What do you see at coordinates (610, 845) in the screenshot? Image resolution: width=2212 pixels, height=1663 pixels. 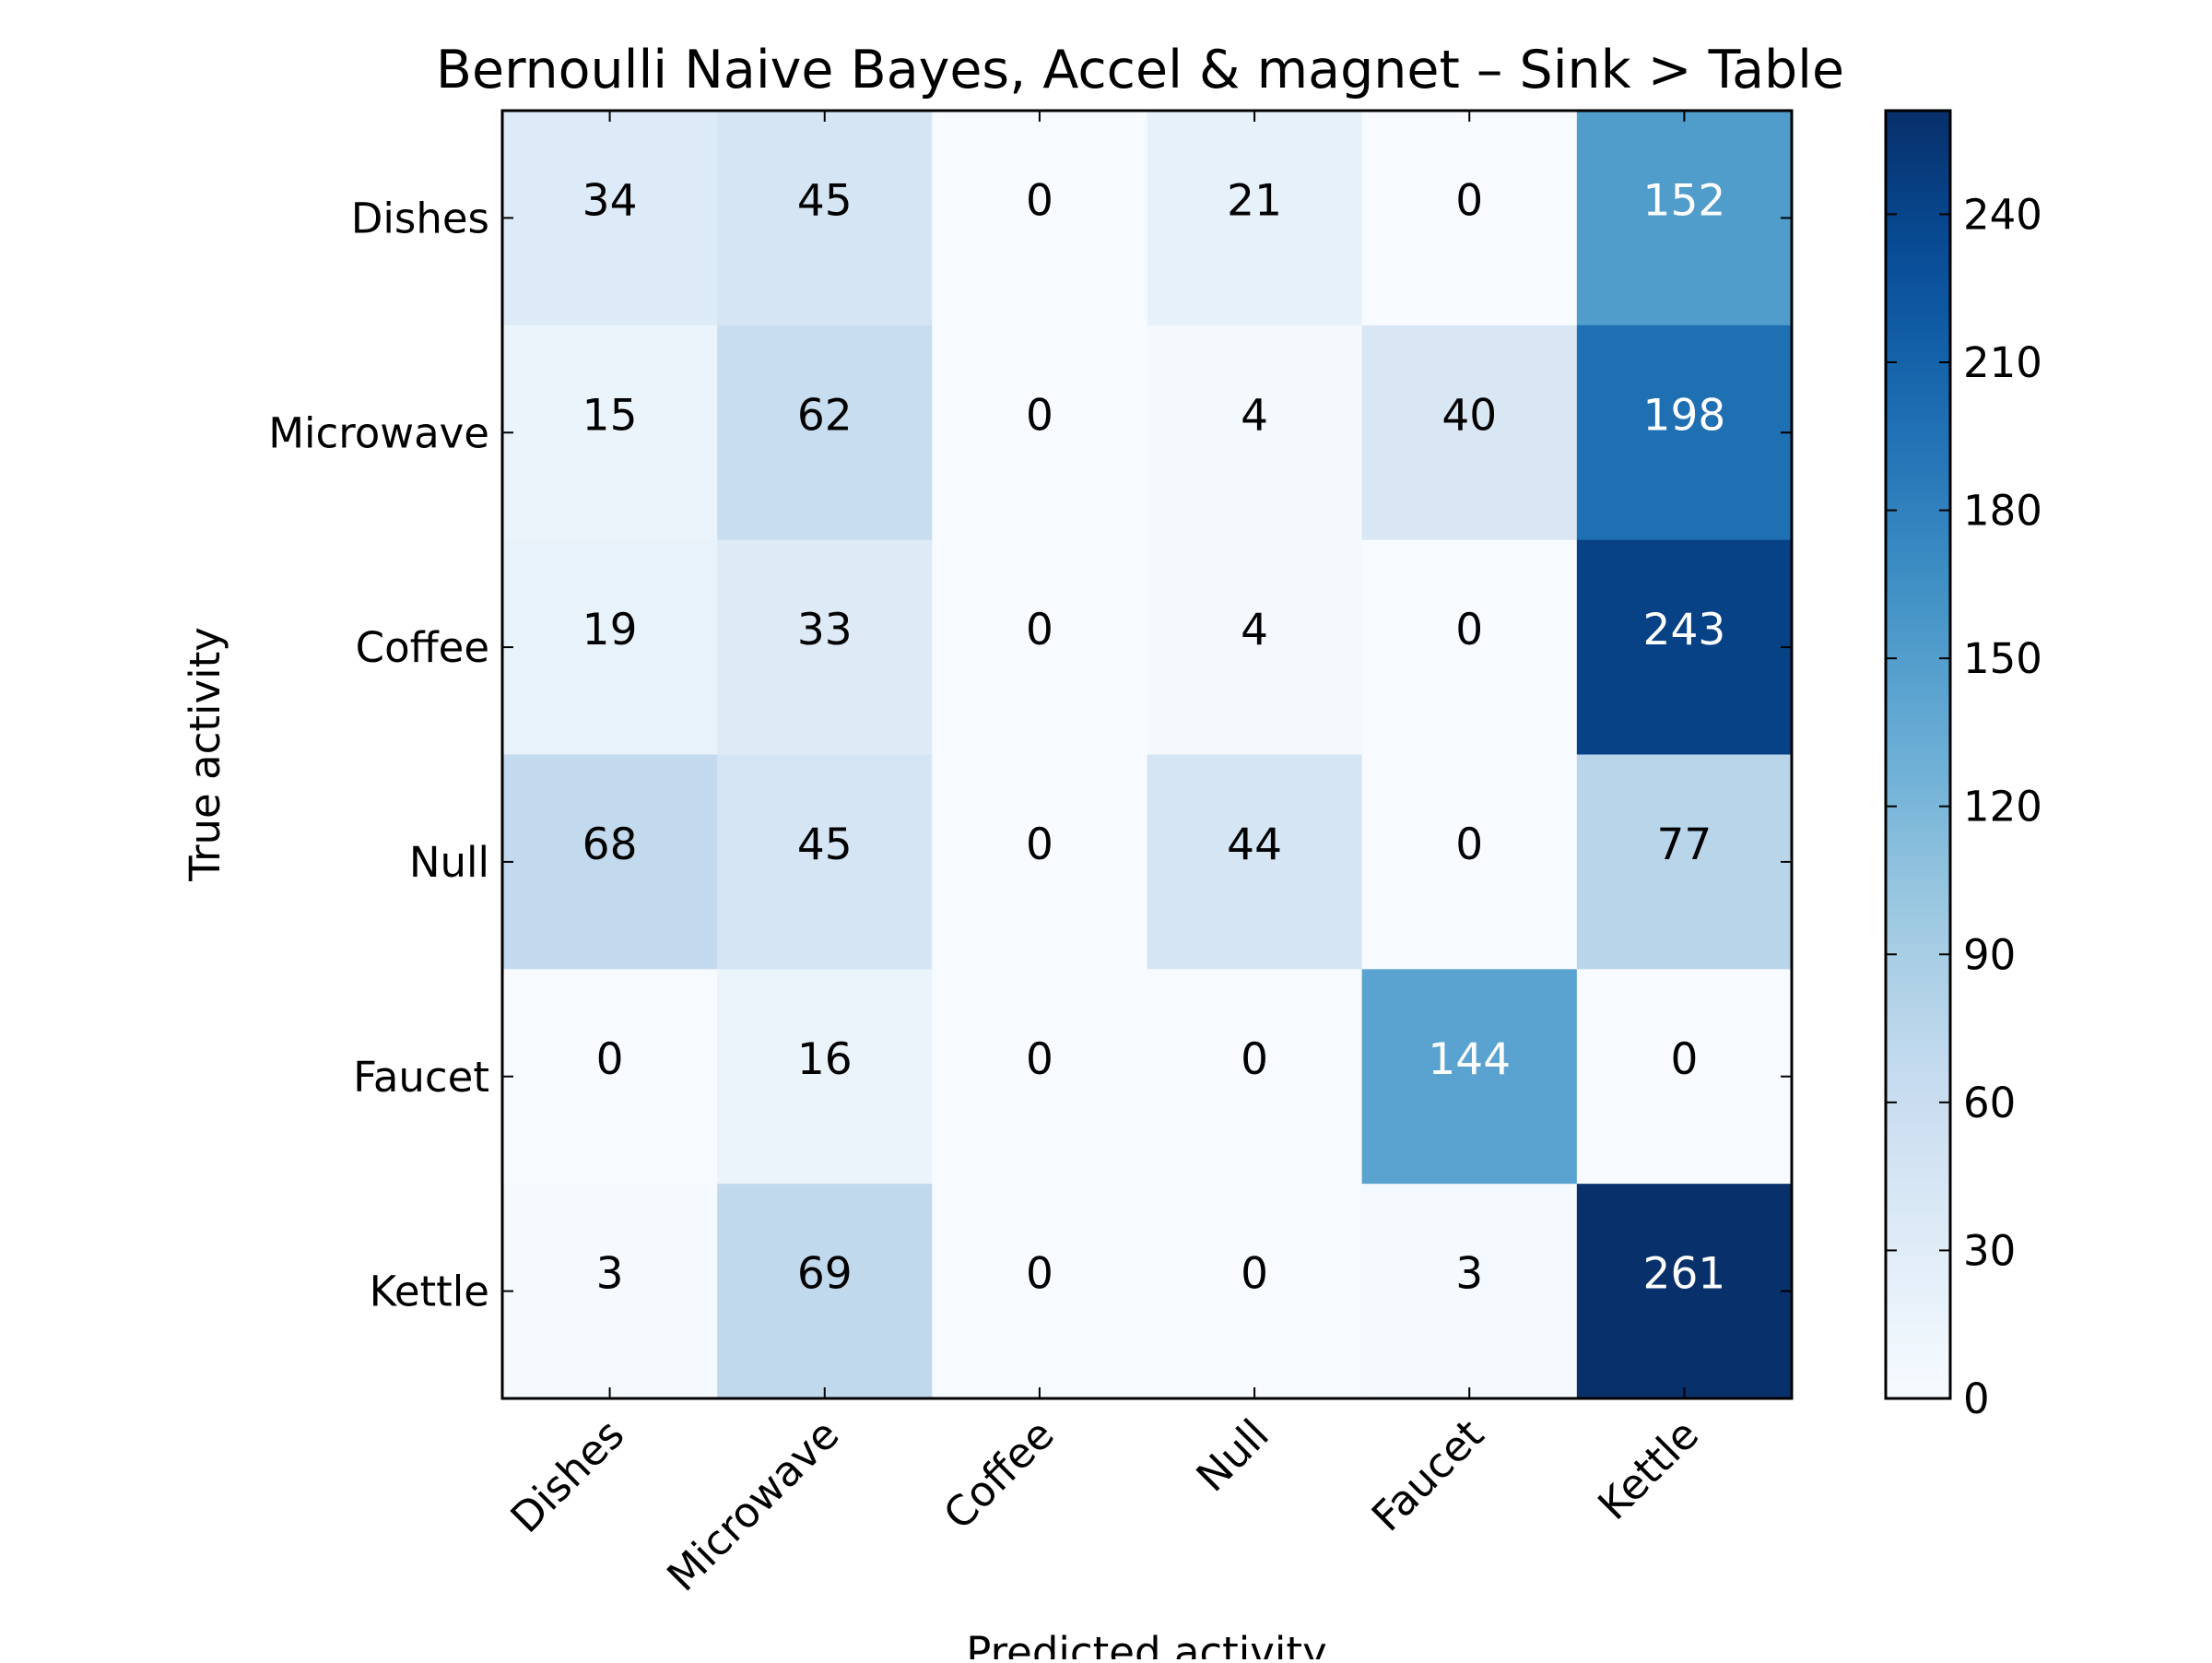 I see `cell-value-label: 68` at bounding box center [610, 845].